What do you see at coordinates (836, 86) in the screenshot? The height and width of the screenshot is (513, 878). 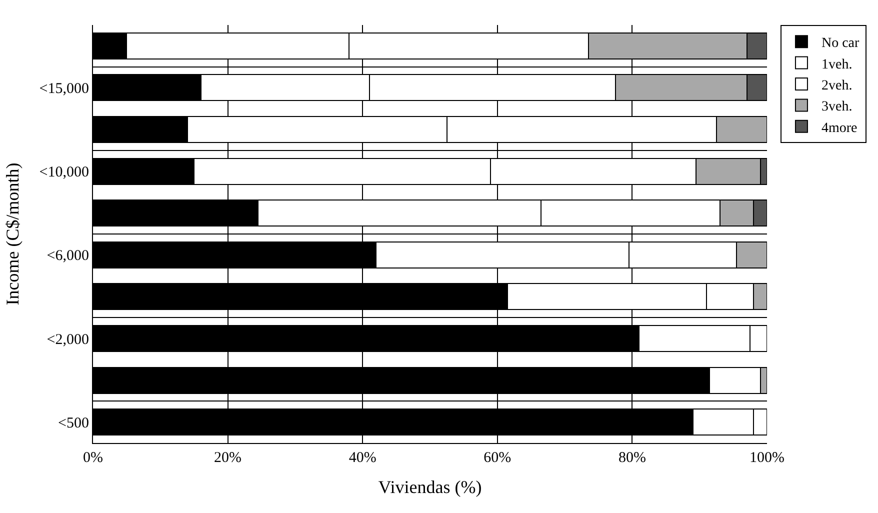 I see `legend-label: 2veh.` at bounding box center [836, 86].